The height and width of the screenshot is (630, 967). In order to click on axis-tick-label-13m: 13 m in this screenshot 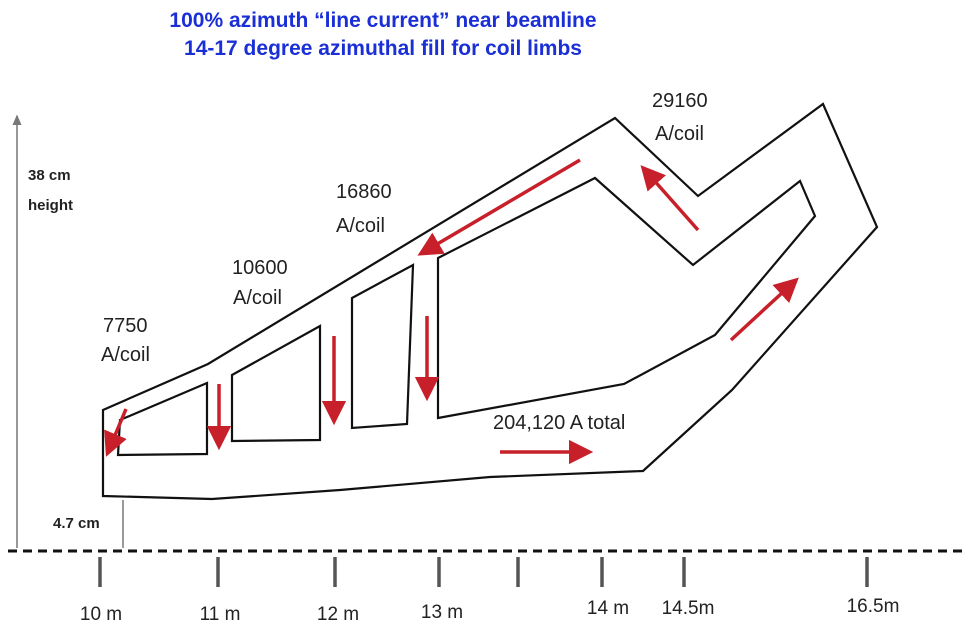, I will do `click(442, 612)`.